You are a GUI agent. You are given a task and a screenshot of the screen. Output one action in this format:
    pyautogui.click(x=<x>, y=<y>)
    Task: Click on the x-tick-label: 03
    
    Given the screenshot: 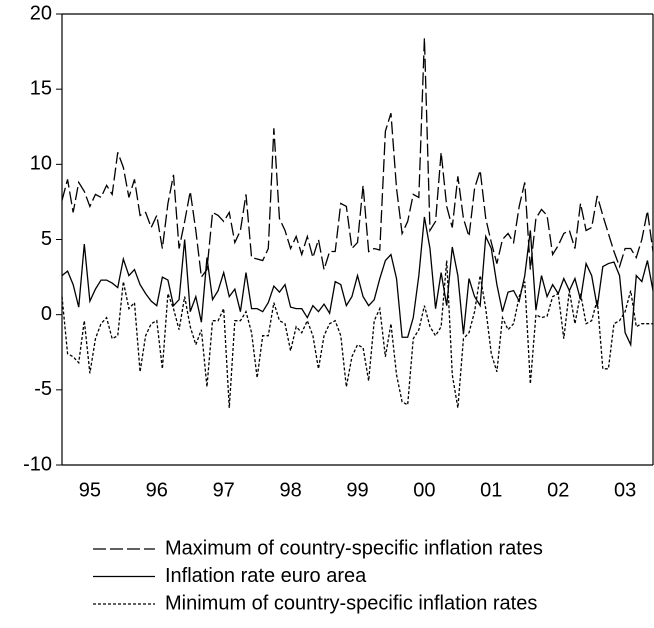 What is the action you would take?
    pyautogui.click(x=625, y=490)
    